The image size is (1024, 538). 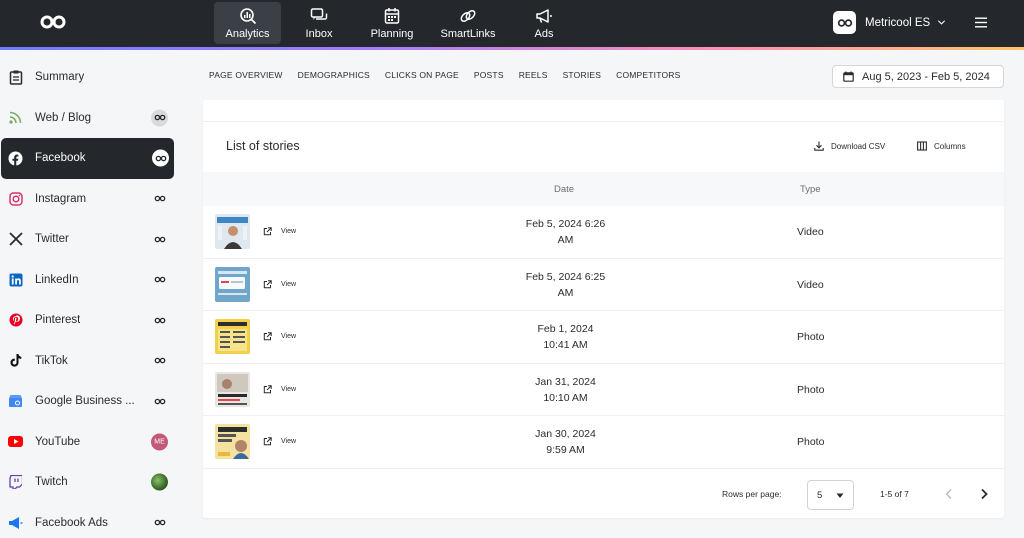 What do you see at coordinates (603, 121) in the screenshot?
I see `divider` at bounding box center [603, 121].